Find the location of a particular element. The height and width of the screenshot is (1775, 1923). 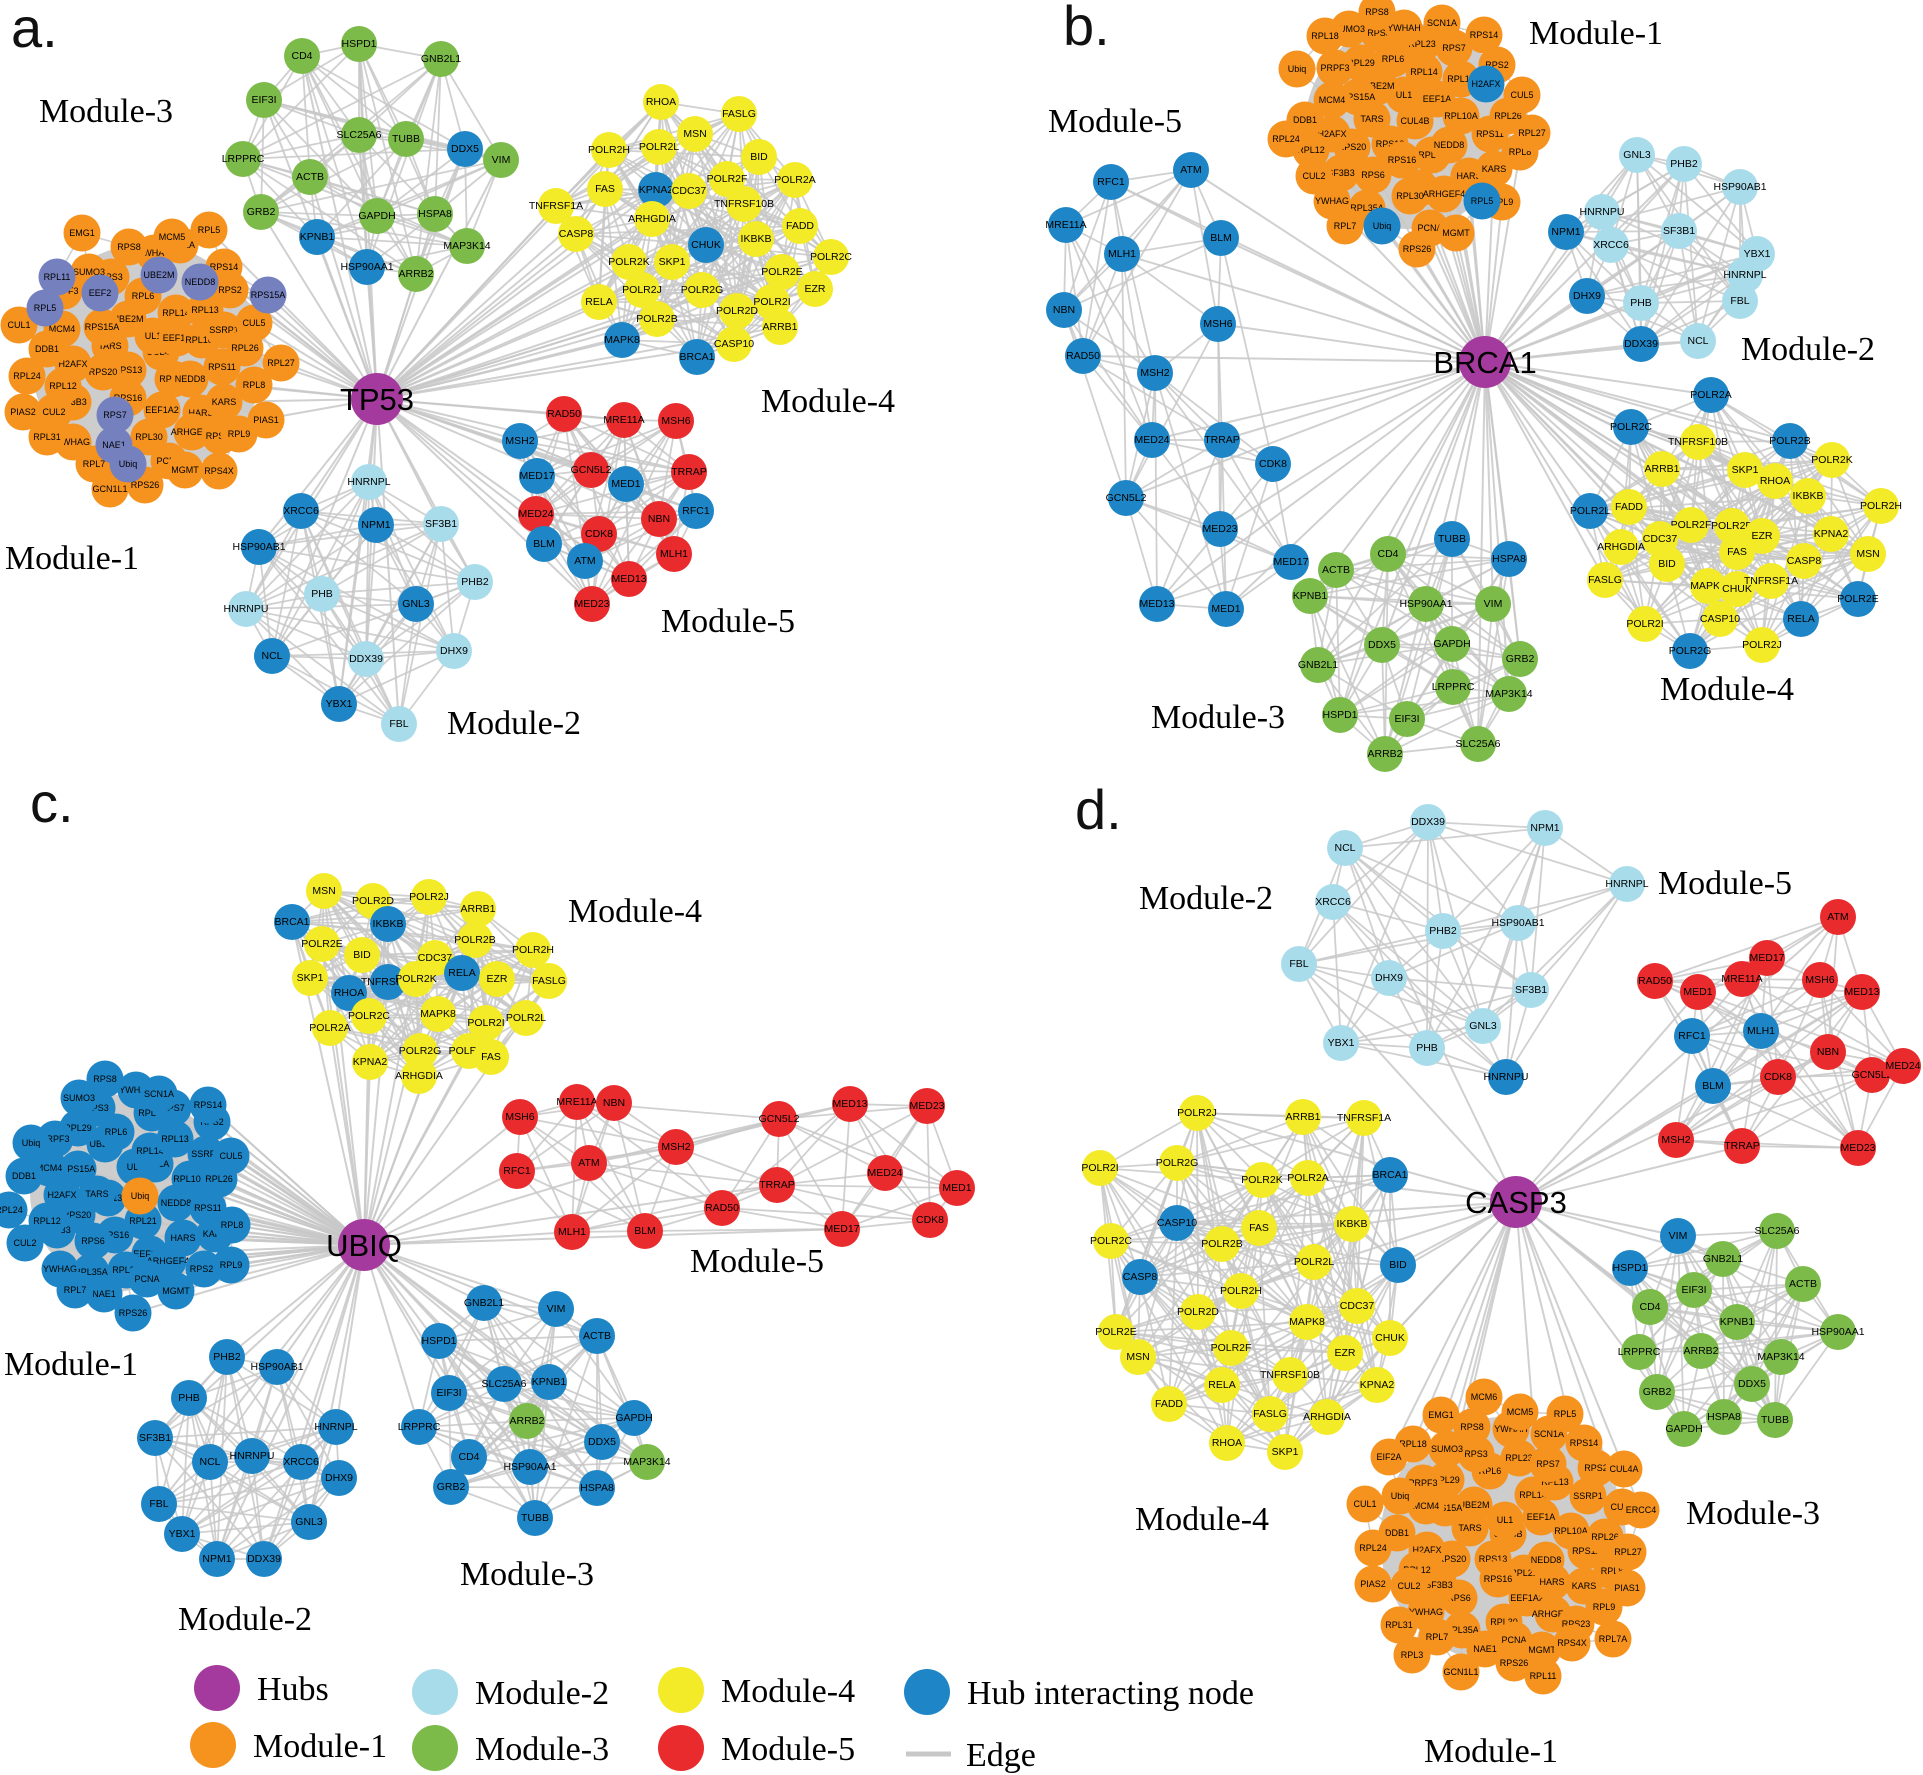

svg-text: SSRP1 is located at coordinates (1588, 1496).